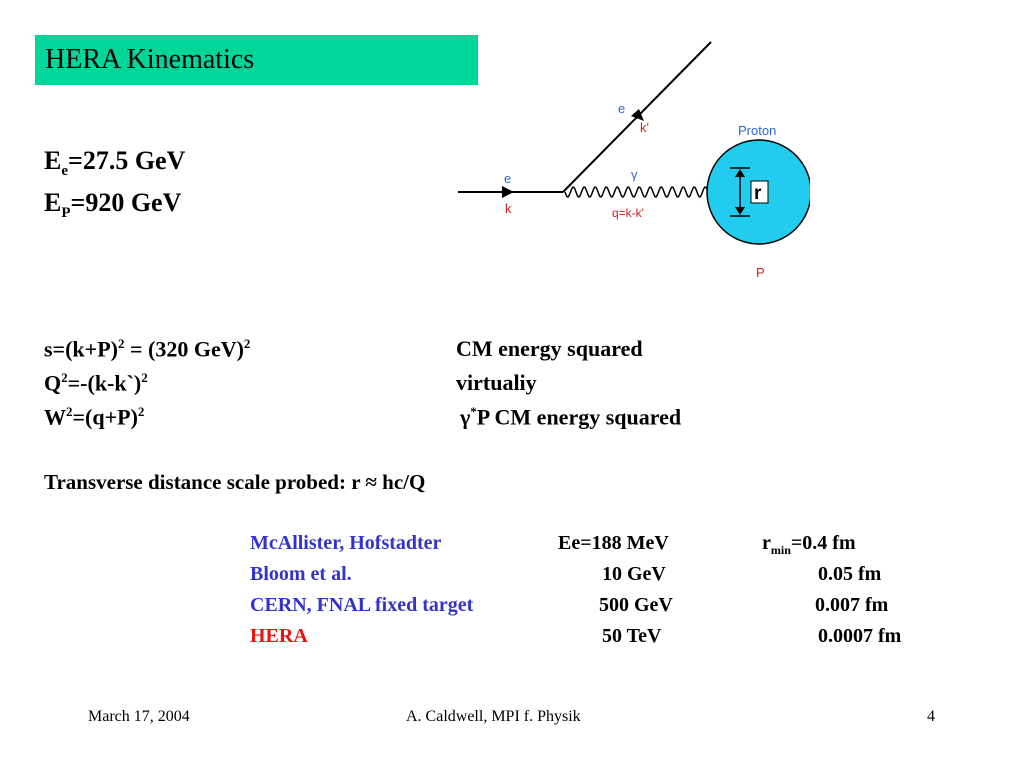  I want to click on formula-s: s=(k+P)2 = (320 GeV)2, so click(147, 349).